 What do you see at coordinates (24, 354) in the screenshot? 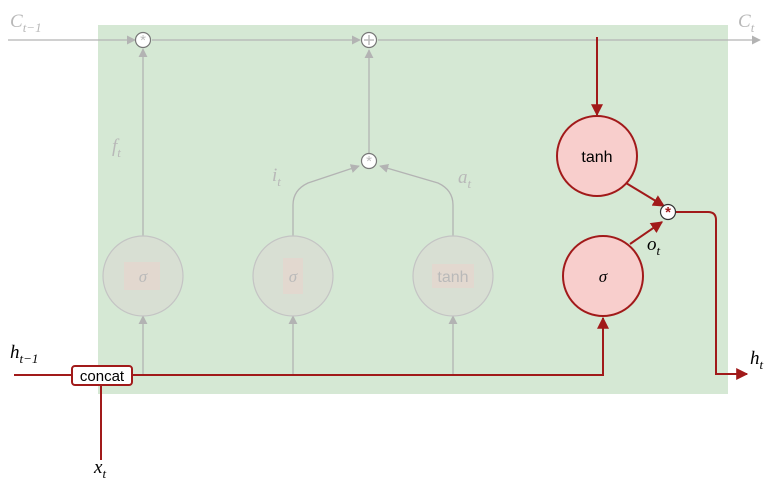
I see `hidden-prev-label: ht−1` at bounding box center [24, 354].